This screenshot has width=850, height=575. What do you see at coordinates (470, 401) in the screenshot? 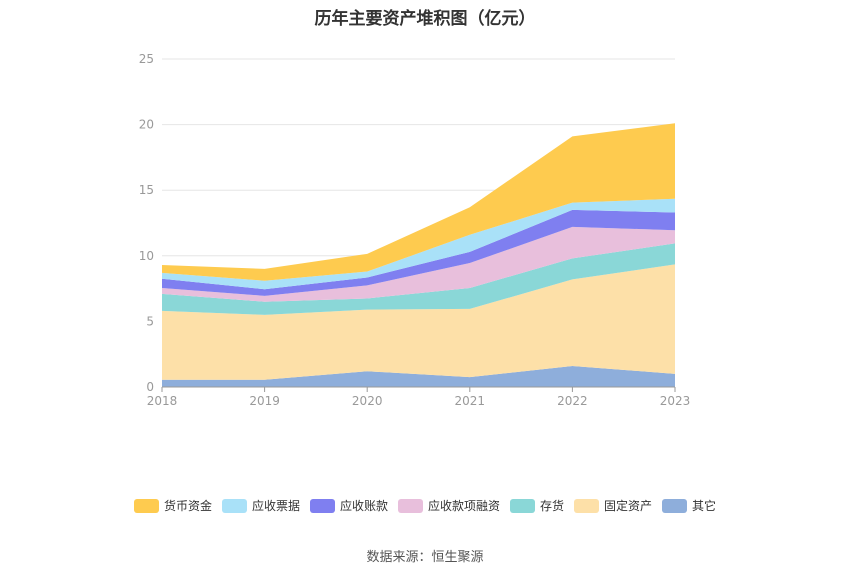
I see `x-tick-label: 2021` at bounding box center [470, 401].